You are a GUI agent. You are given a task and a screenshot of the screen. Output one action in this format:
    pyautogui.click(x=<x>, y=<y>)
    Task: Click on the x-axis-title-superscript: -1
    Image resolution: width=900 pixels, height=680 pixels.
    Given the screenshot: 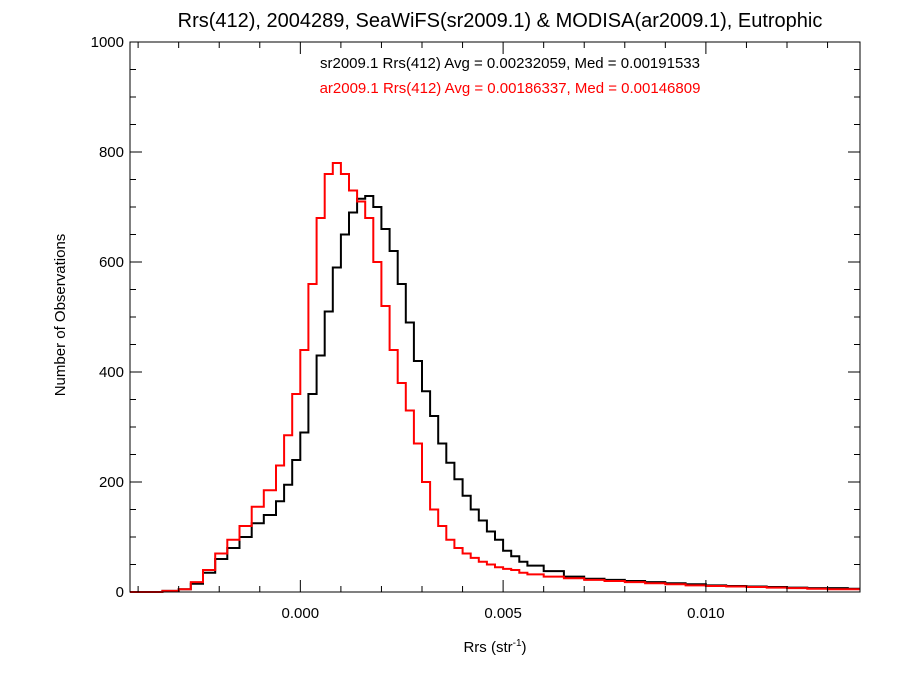 What is the action you would take?
    pyautogui.click(x=517, y=643)
    